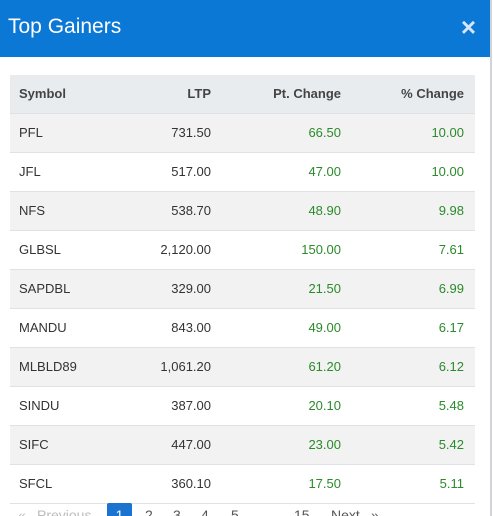 Image resolution: width=493 pixels, height=516 pixels. I want to click on table-row: MLBLD89 1,061.20 61.20 6.12, so click(242, 367).